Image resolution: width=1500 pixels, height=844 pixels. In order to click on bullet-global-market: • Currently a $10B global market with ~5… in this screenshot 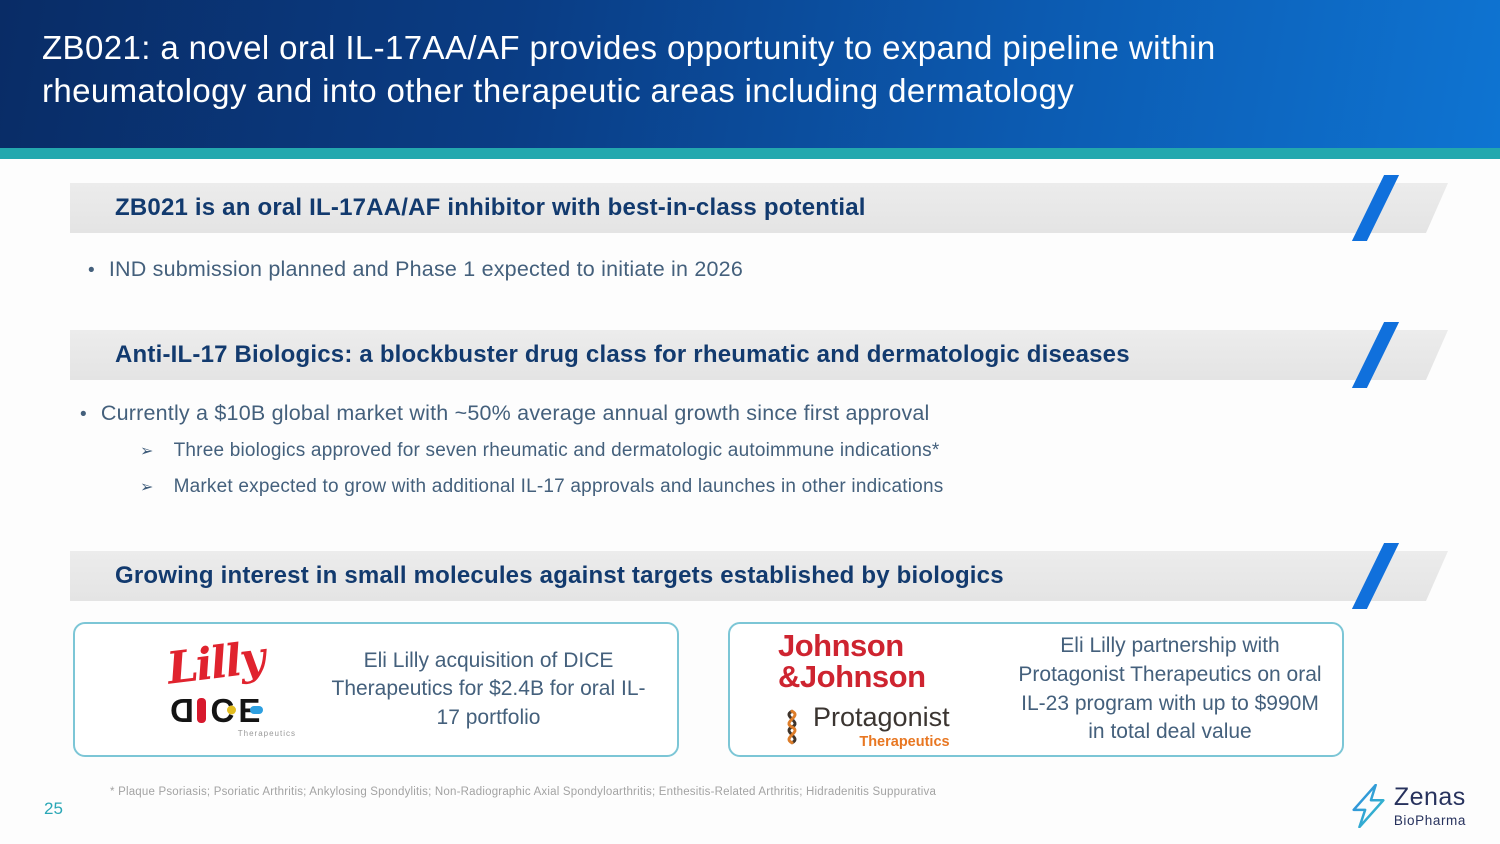, I will do `click(505, 413)`.